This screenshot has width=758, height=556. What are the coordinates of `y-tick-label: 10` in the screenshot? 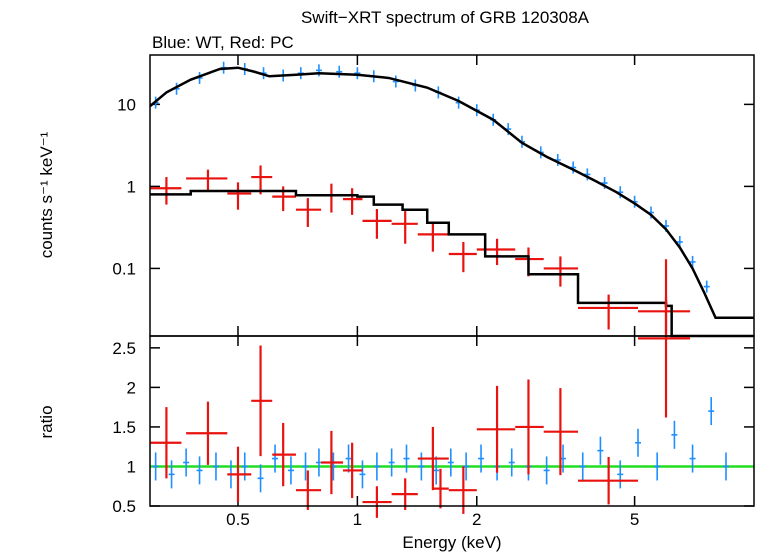 It's located at (126, 104).